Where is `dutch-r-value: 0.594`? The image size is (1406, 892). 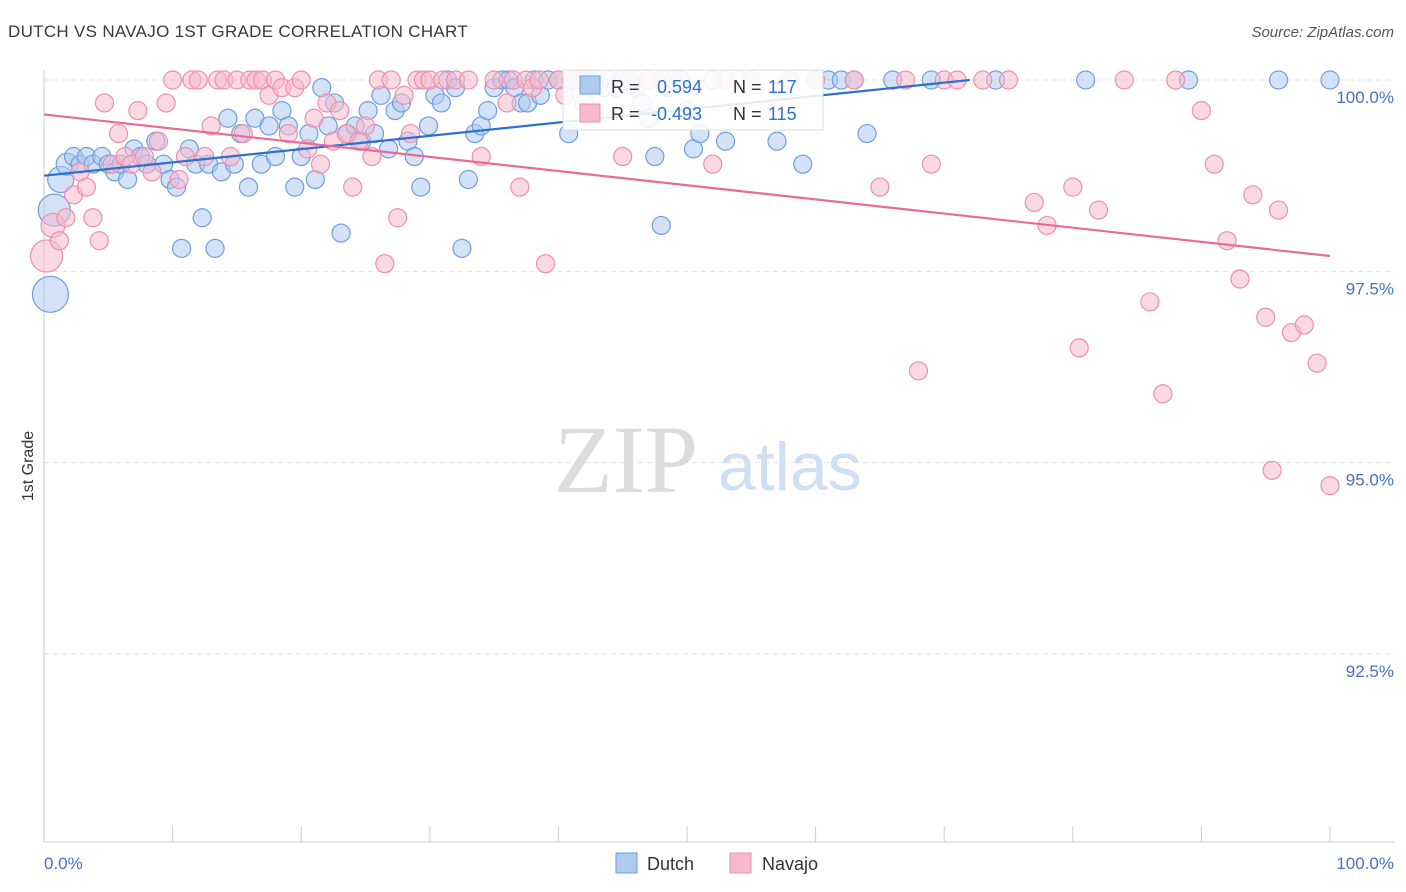
dutch-r-value: 0.594 is located at coordinates (679, 87).